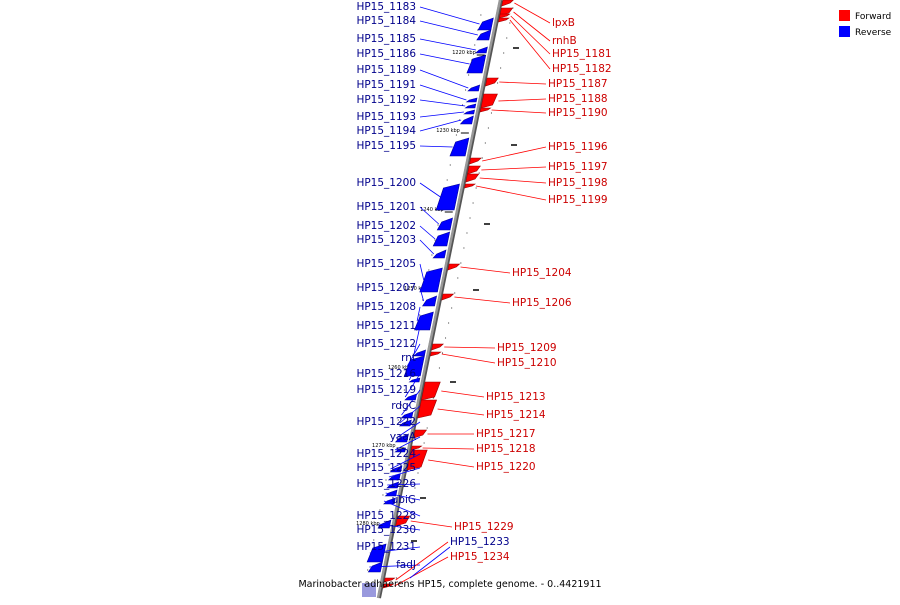  I want to click on forward-gene-label: HP15_1204, so click(542, 273).